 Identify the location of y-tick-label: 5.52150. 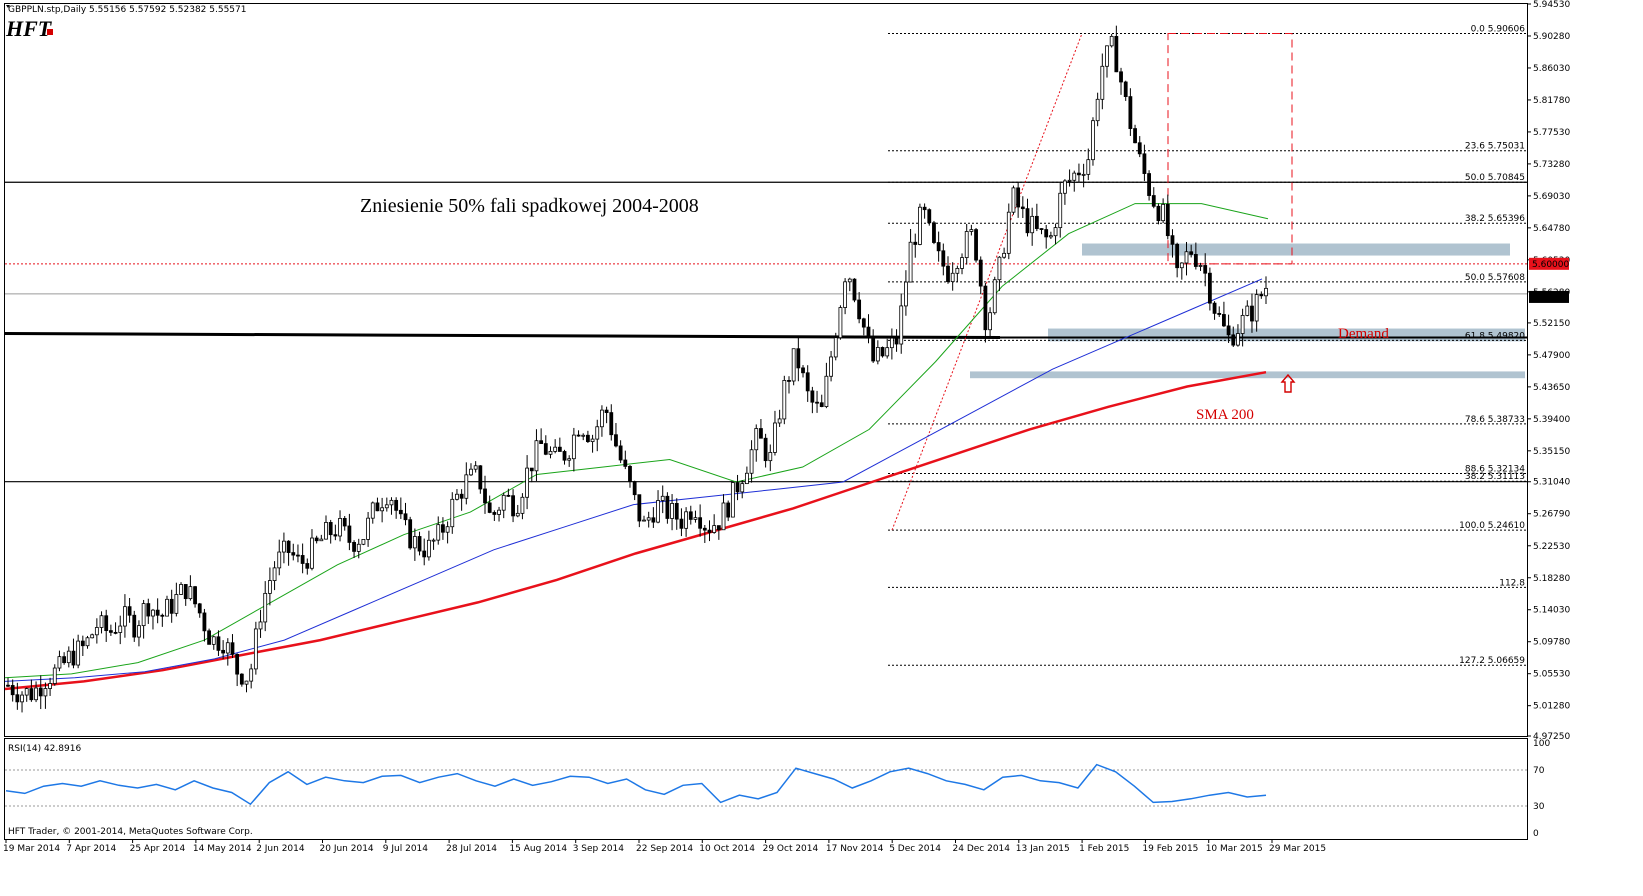
(1551, 324).